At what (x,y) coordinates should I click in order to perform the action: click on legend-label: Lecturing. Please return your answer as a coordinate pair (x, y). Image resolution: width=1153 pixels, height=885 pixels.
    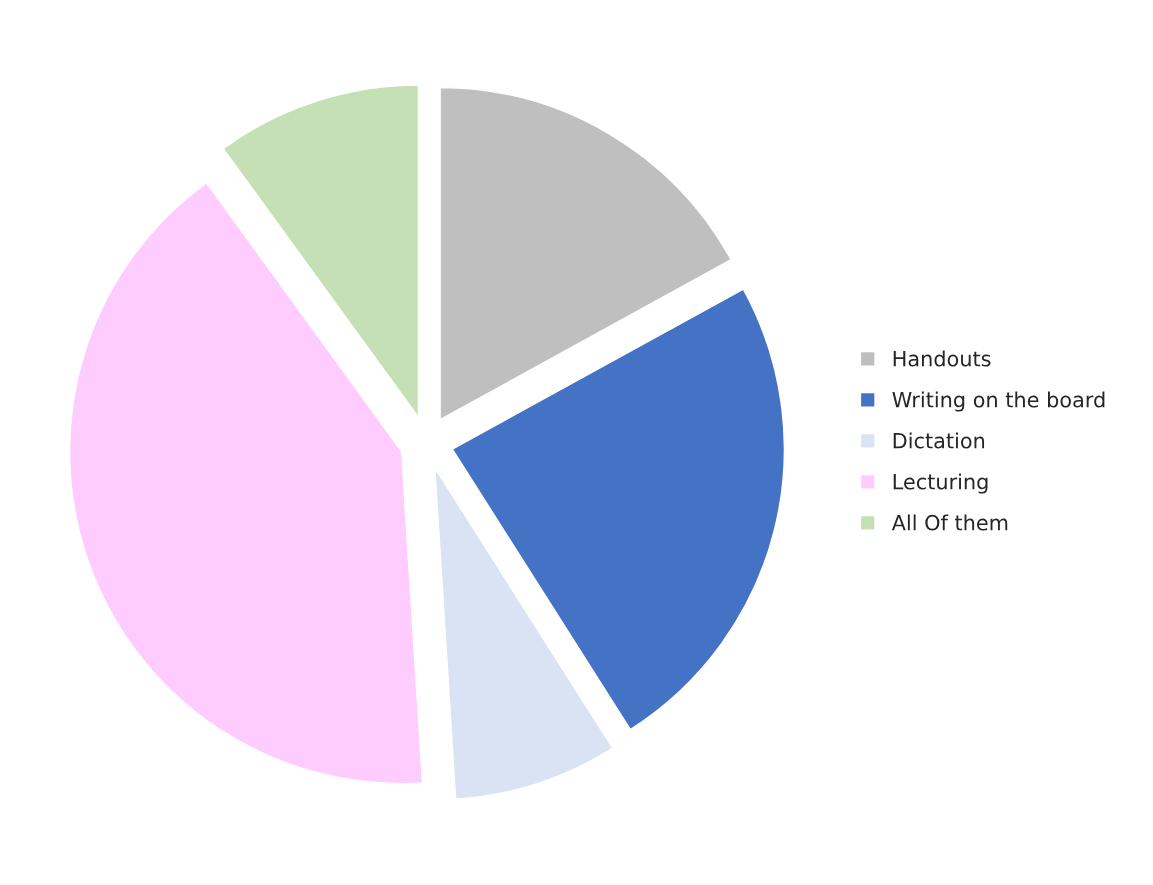
    Looking at the image, I should click on (940, 483).